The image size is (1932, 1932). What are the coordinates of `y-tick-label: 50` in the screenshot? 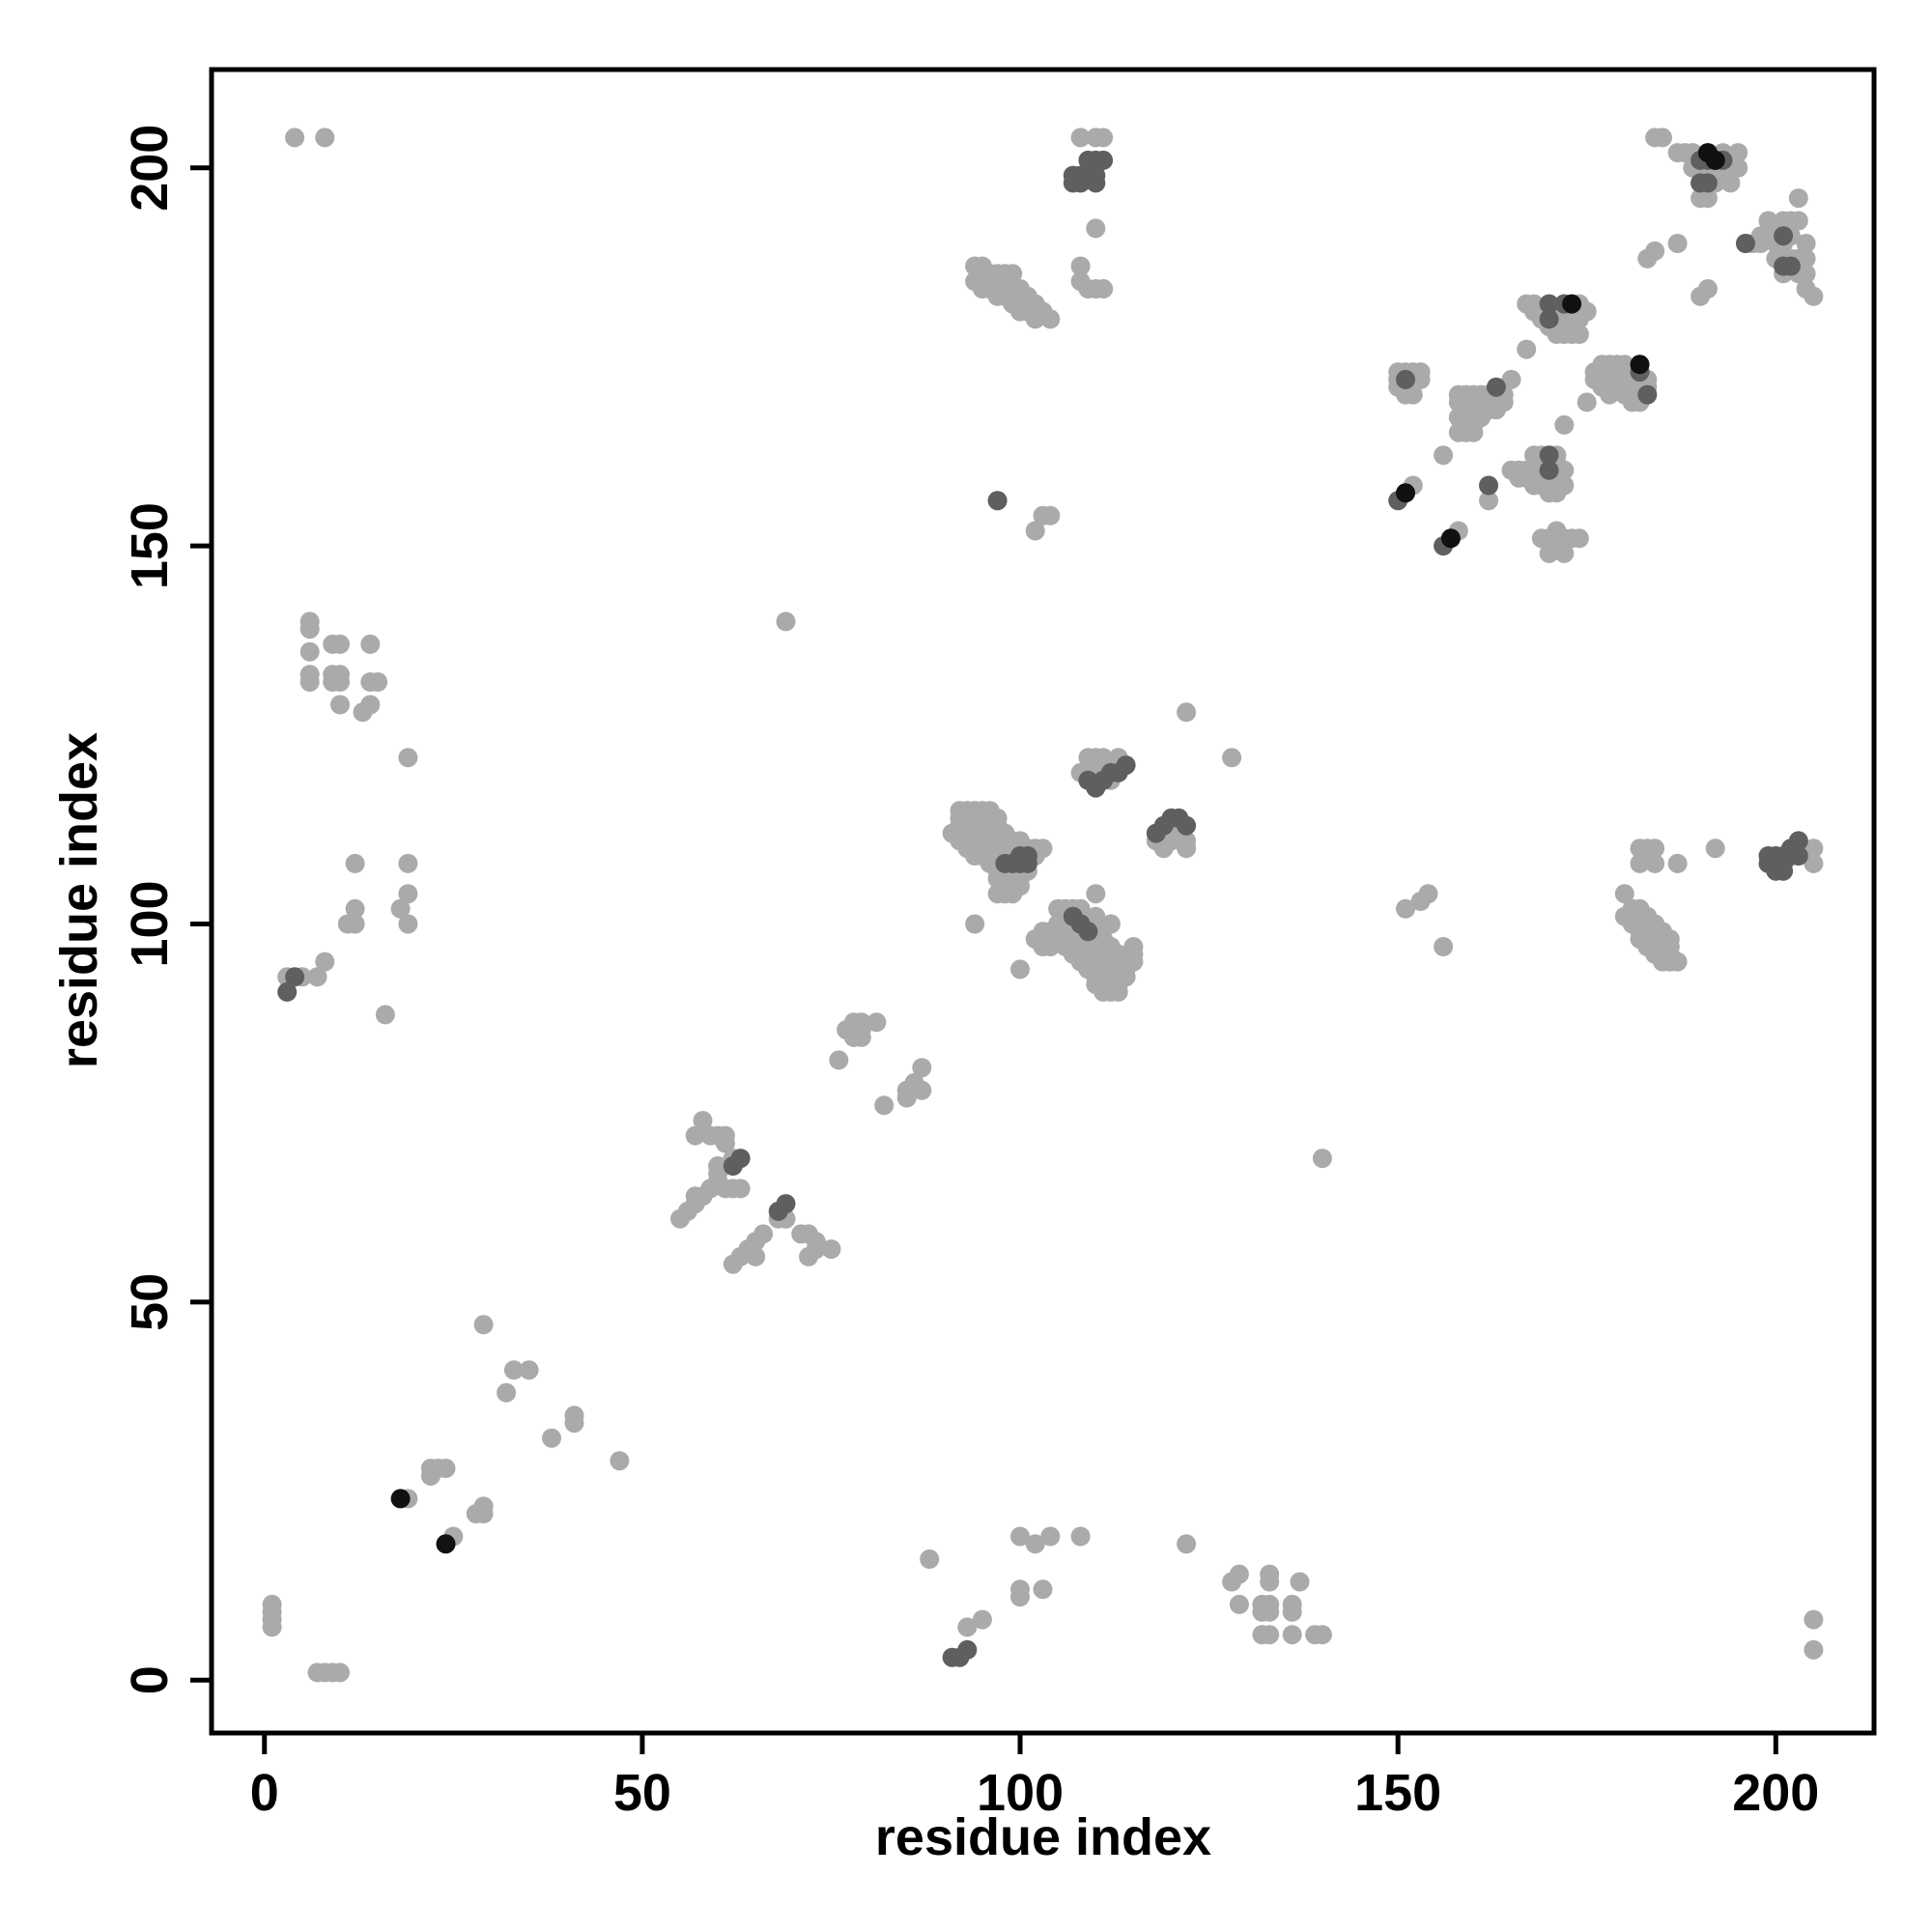 It's located at (150, 1302).